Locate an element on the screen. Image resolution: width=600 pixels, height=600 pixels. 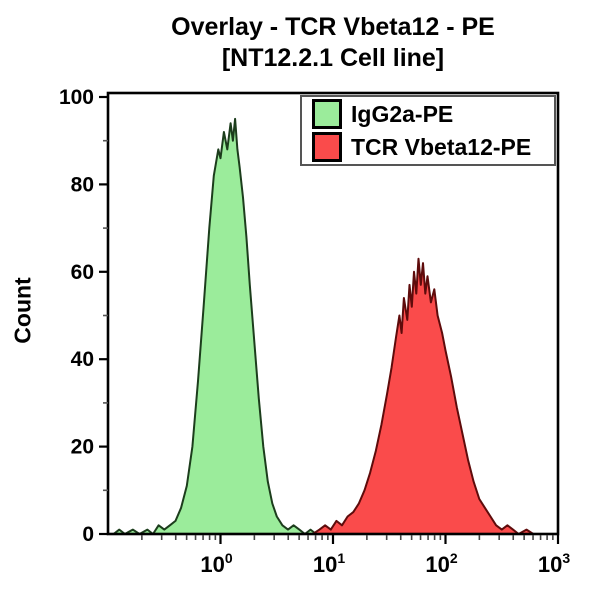
green-swatch-icon is located at coordinates (327, 114).